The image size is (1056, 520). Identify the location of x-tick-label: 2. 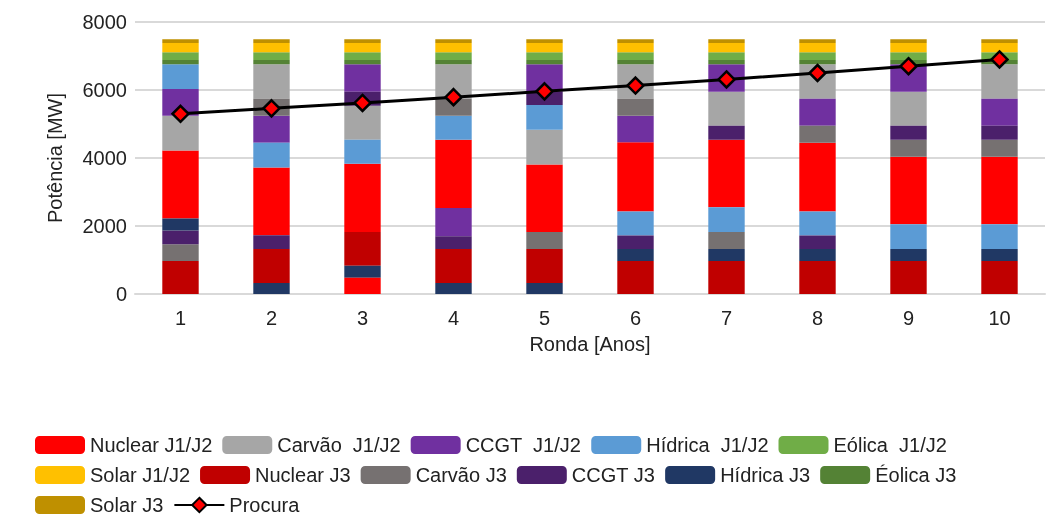
(271, 318).